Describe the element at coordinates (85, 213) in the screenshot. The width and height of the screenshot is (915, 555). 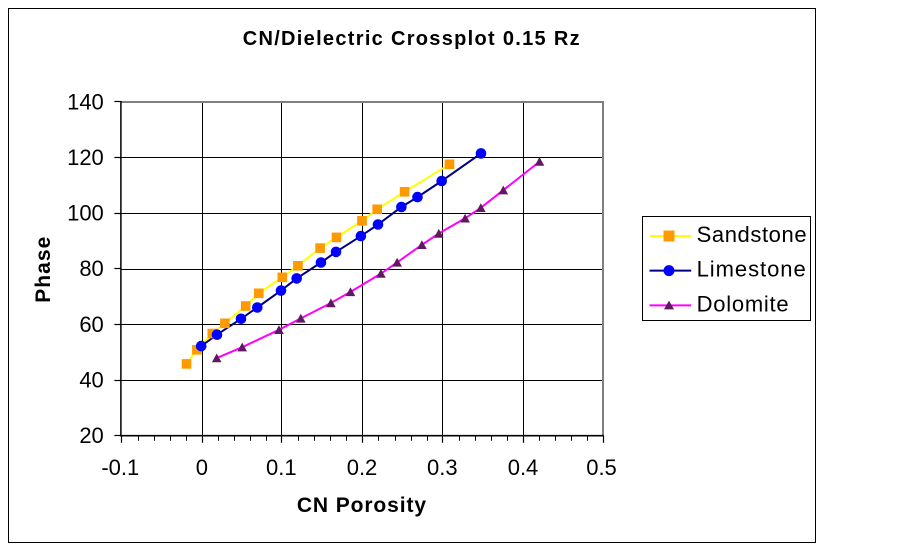
I see `svg-text: 100` at that location.